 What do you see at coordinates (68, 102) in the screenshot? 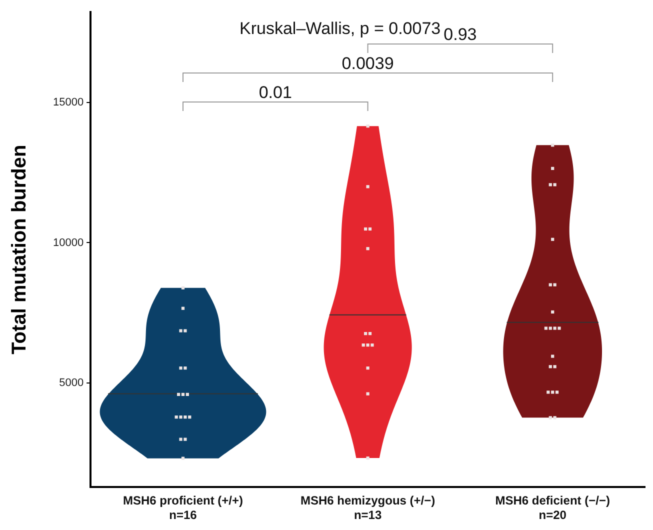
I see `y-tick-label: 15000` at bounding box center [68, 102].